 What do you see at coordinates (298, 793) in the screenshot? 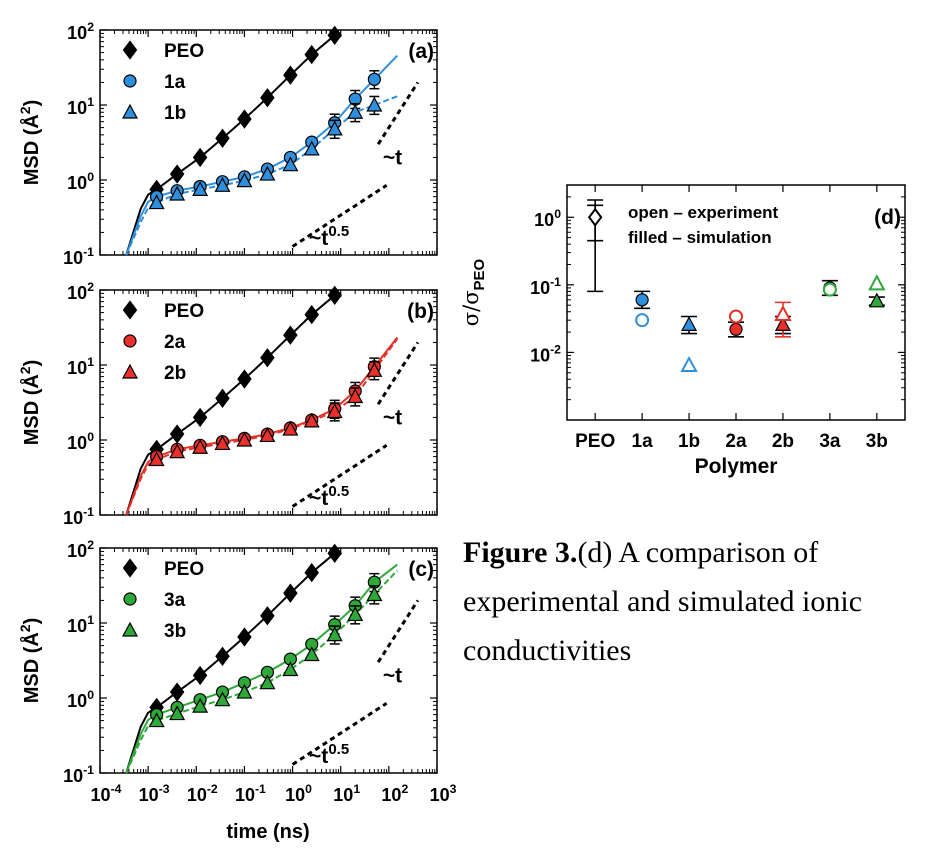
I see `x-tick-label: 10⁰` at bounding box center [298, 793].